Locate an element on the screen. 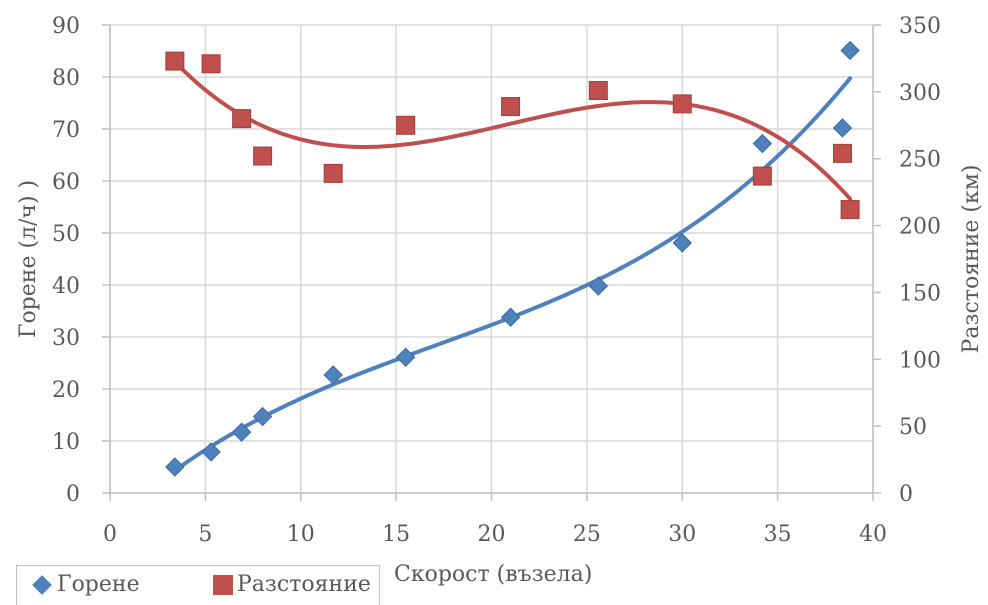 The image size is (988, 605). legend-item-distance: Разстояние is located at coordinates (292, 584).